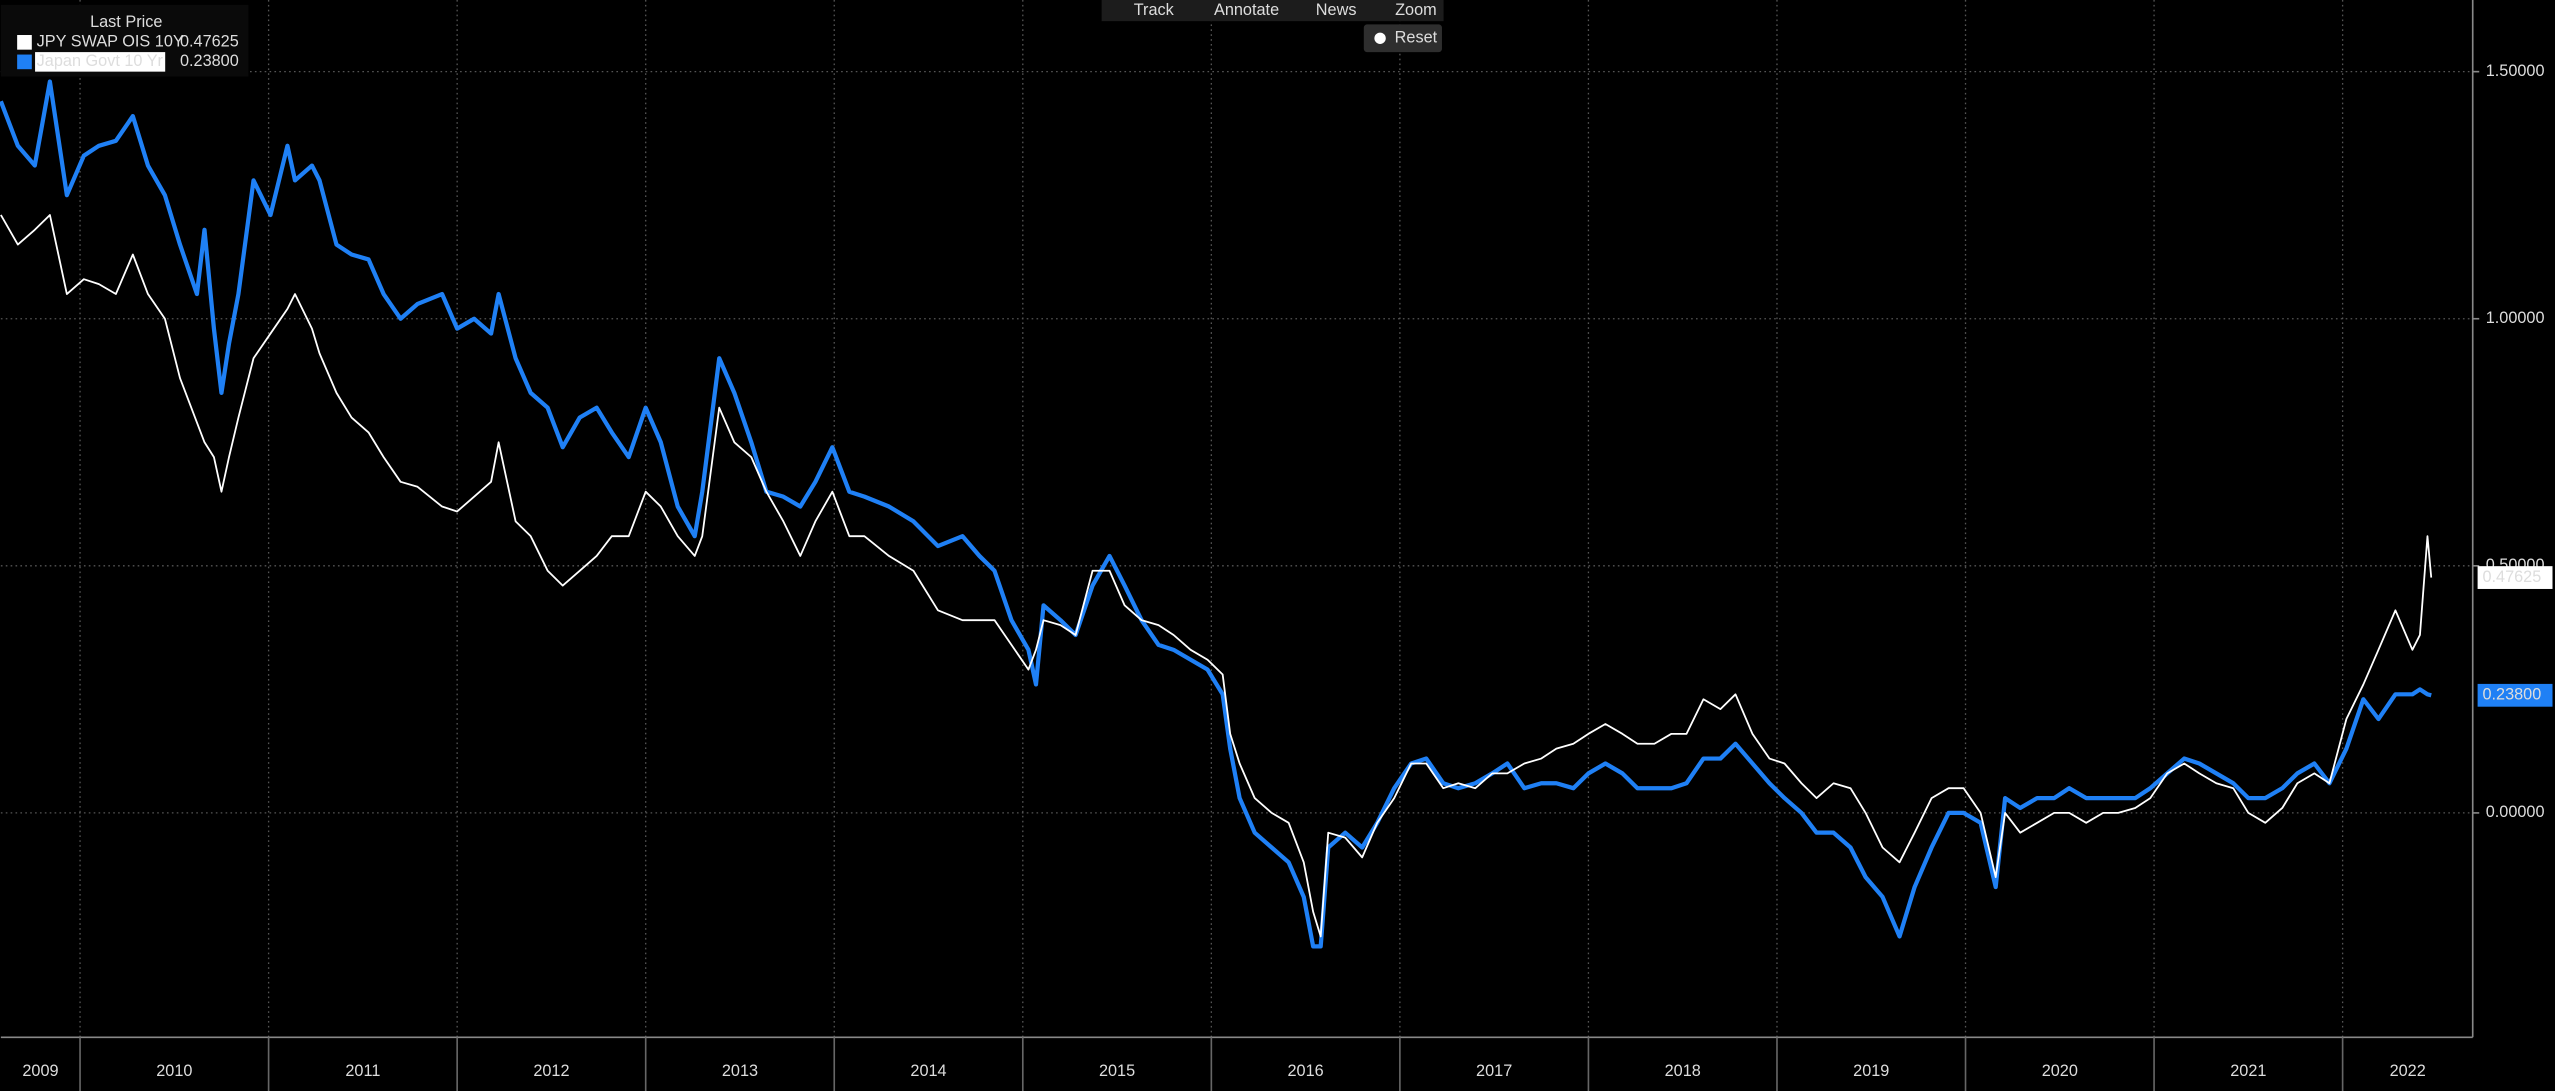 The image size is (2555, 1091). I want to click on x-tick-label: 2022, so click(2408, 1071).